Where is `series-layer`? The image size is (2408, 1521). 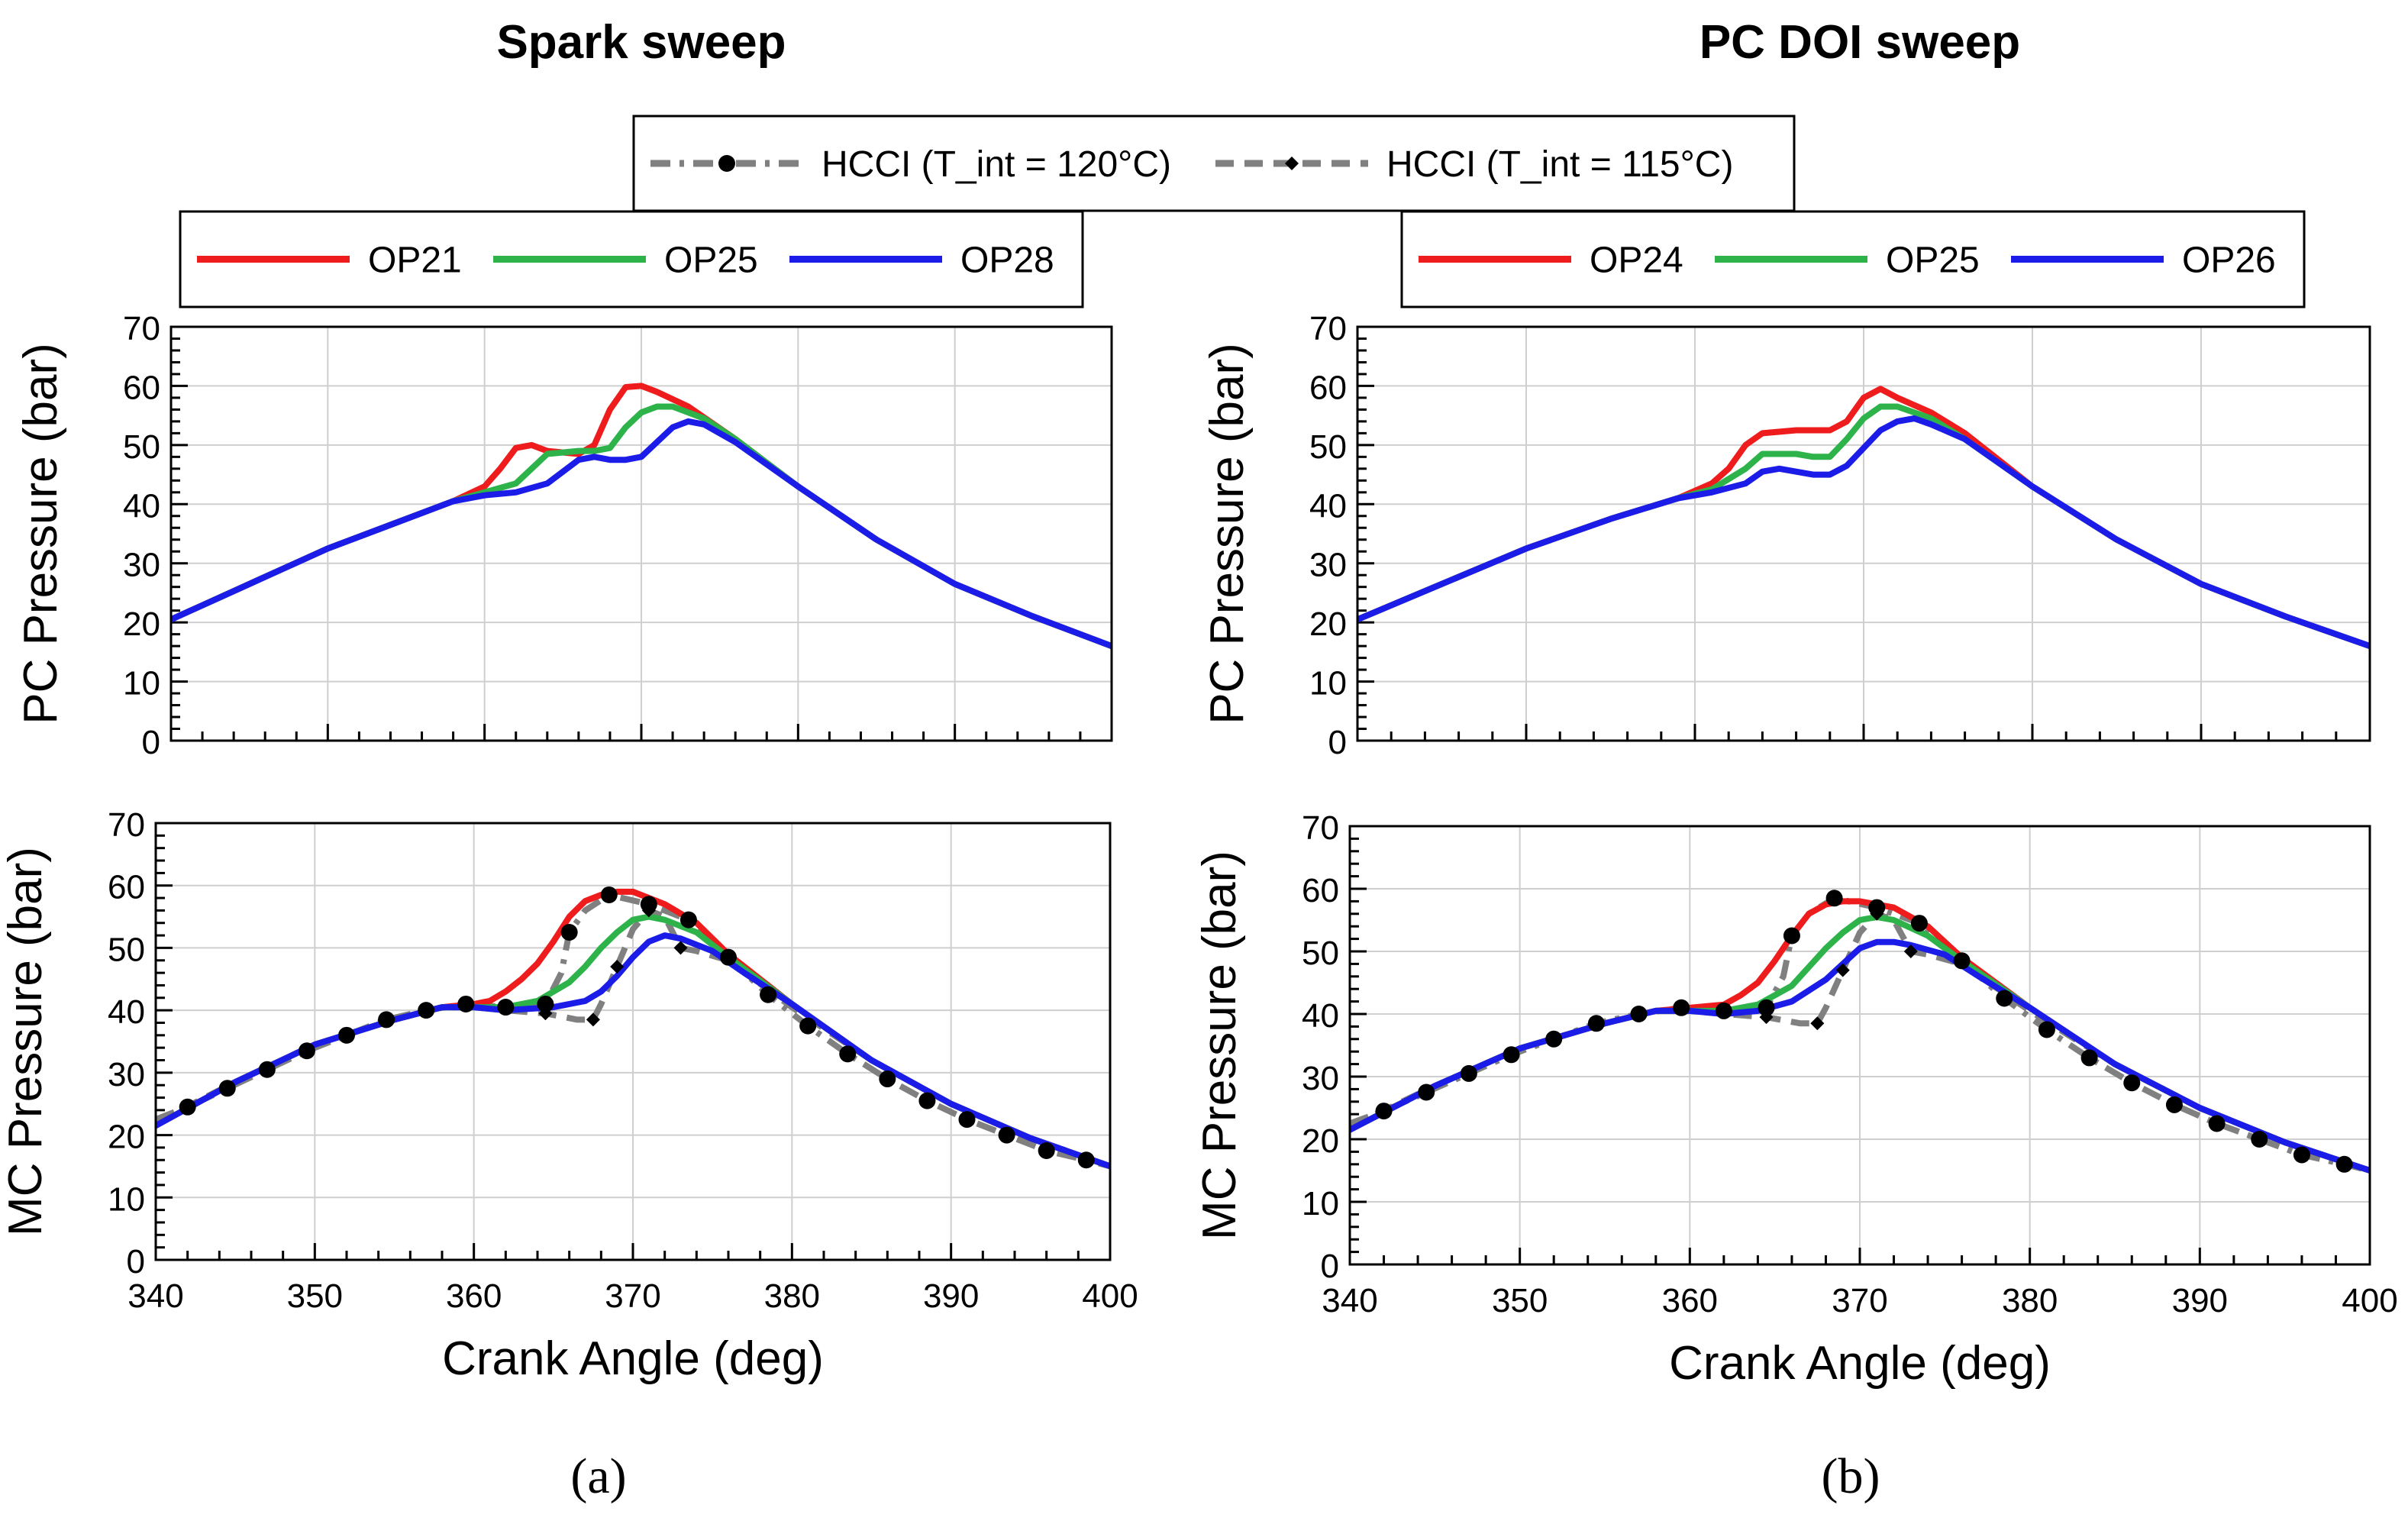
series-layer is located at coordinates (1863, 518).